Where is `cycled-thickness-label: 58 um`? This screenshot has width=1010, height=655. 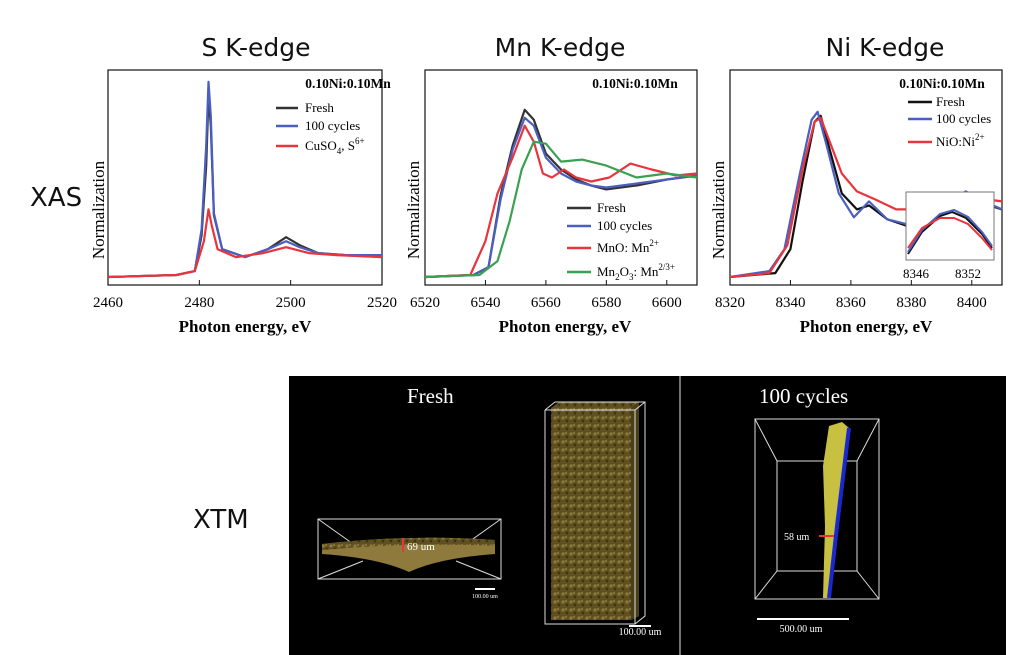 cycled-thickness-label: 58 um is located at coordinates (797, 537).